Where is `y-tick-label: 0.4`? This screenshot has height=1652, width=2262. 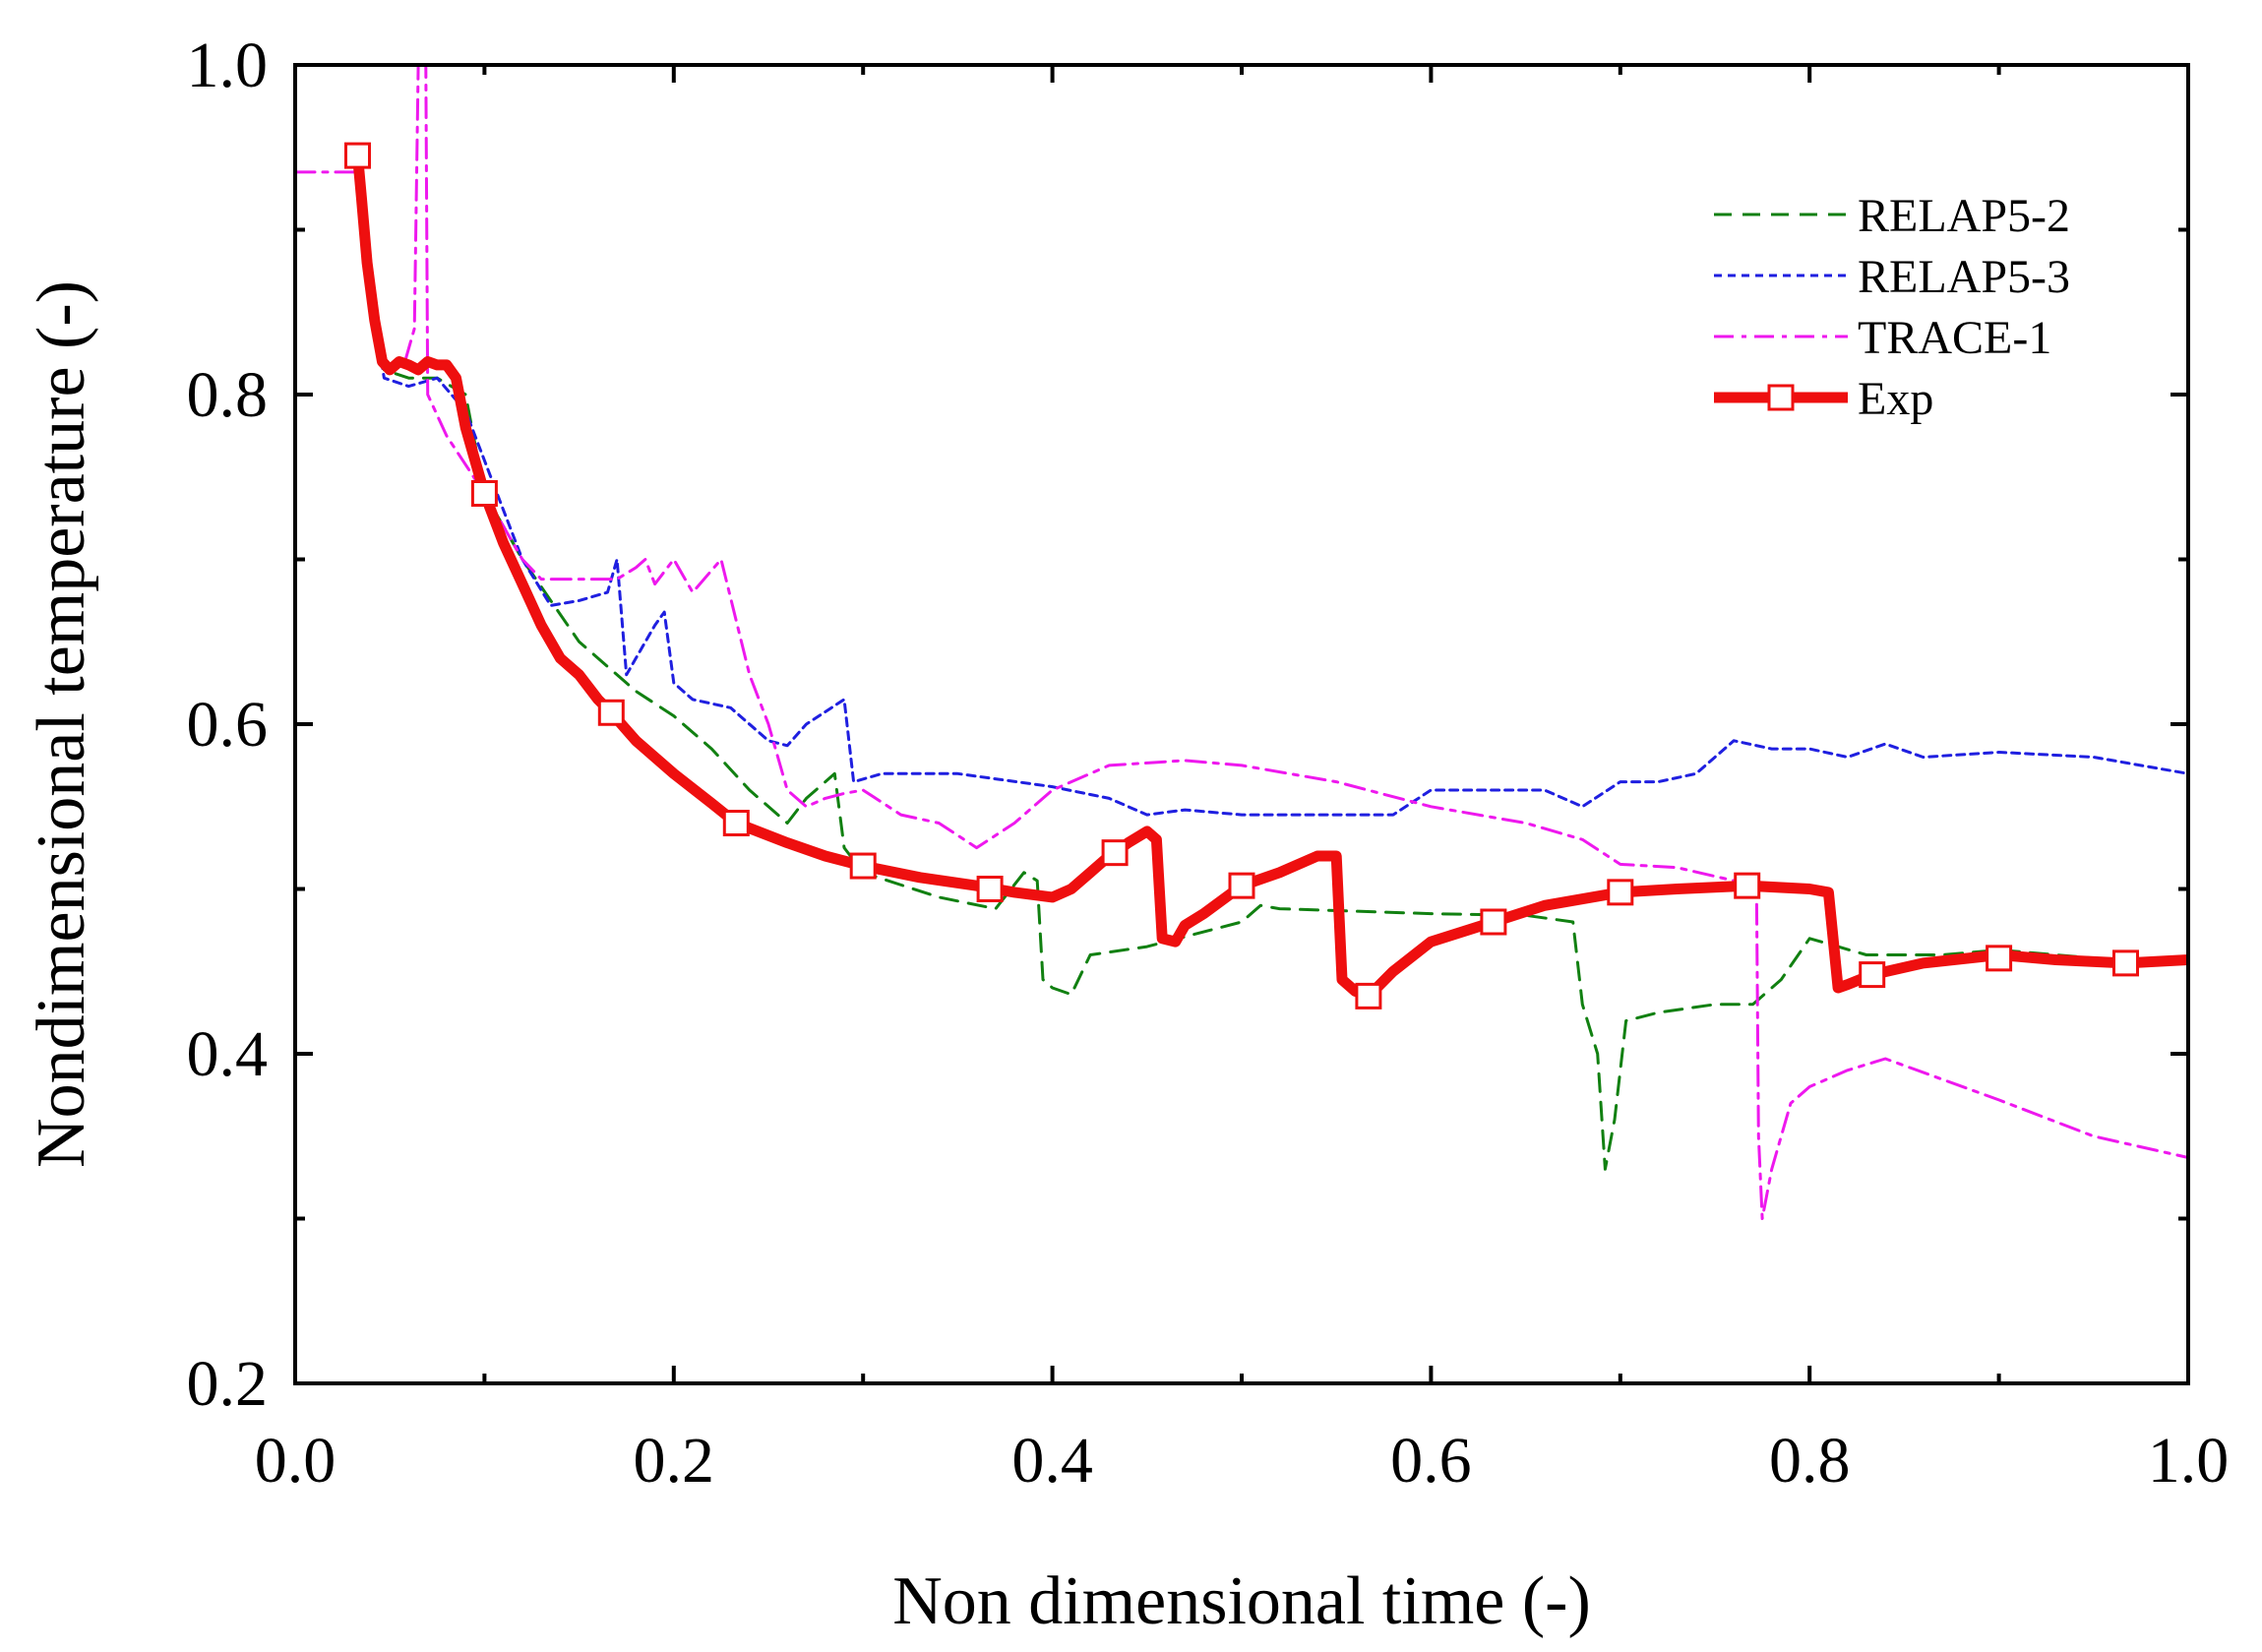 y-tick-label: 0.4 is located at coordinates (228, 1054).